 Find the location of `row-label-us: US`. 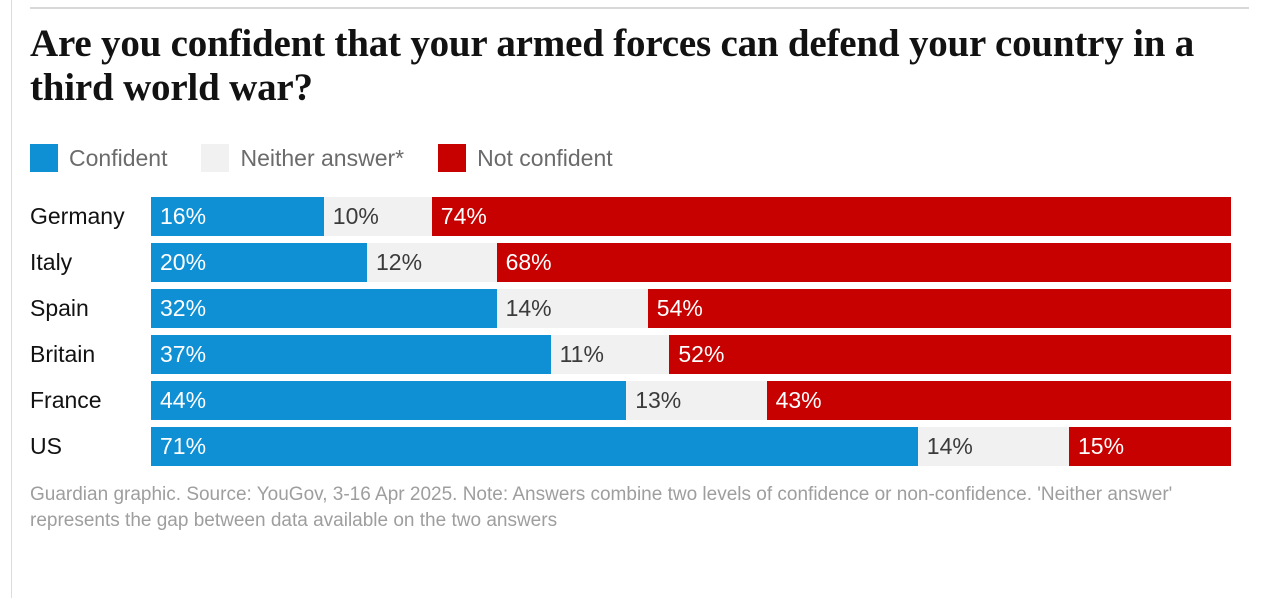

row-label-us: US is located at coordinates (46, 446).